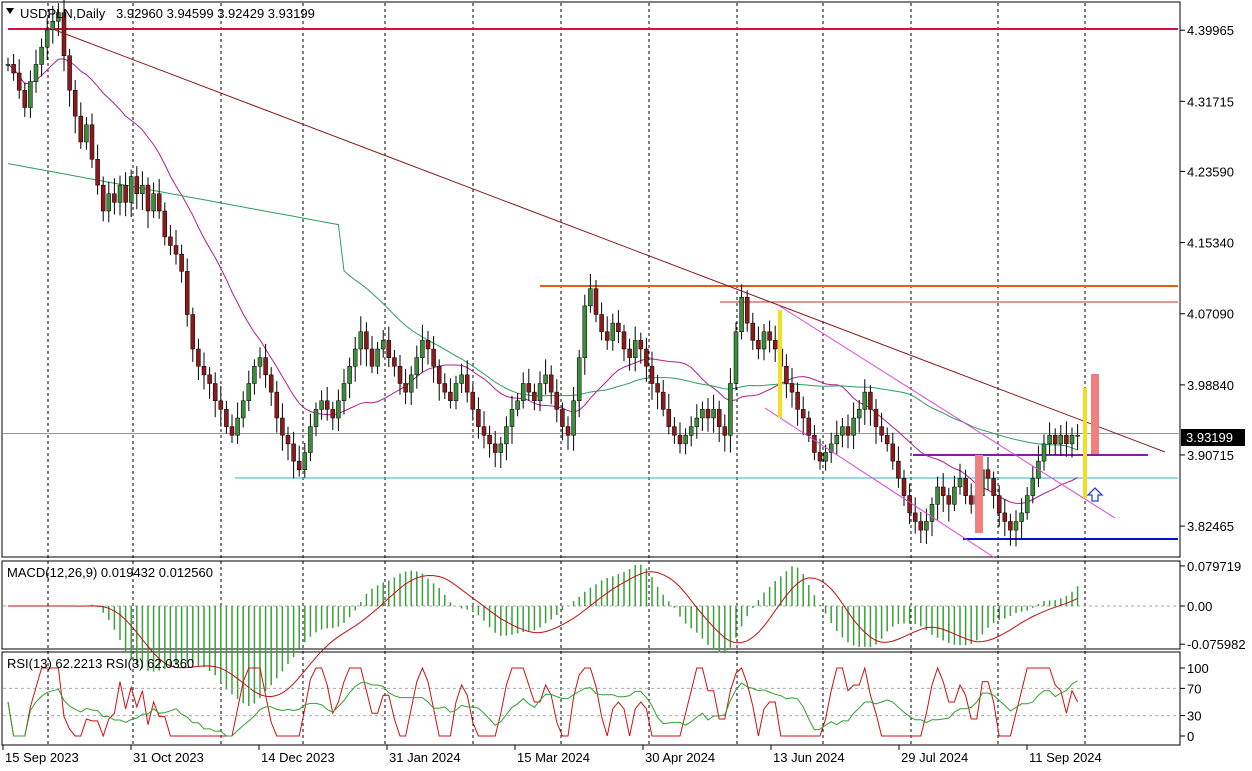 The image size is (1252, 771). What do you see at coordinates (809, 757) in the screenshot?
I see `x-tick-label: 13 Jun 2024` at bounding box center [809, 757].